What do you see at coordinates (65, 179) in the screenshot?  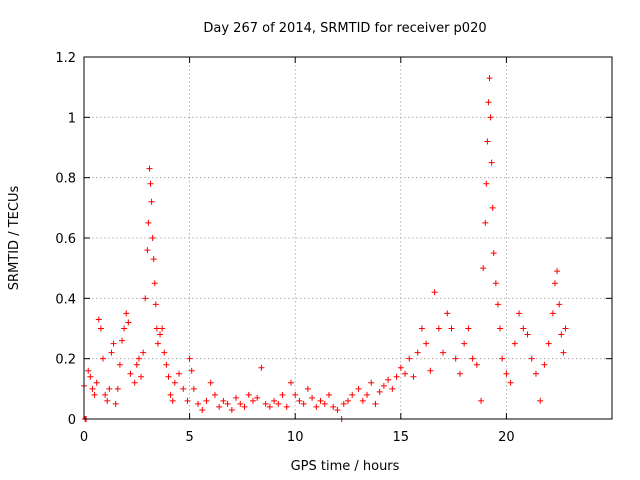 I see `y-tick-label: 0.8` at bounding box center [65, 179].